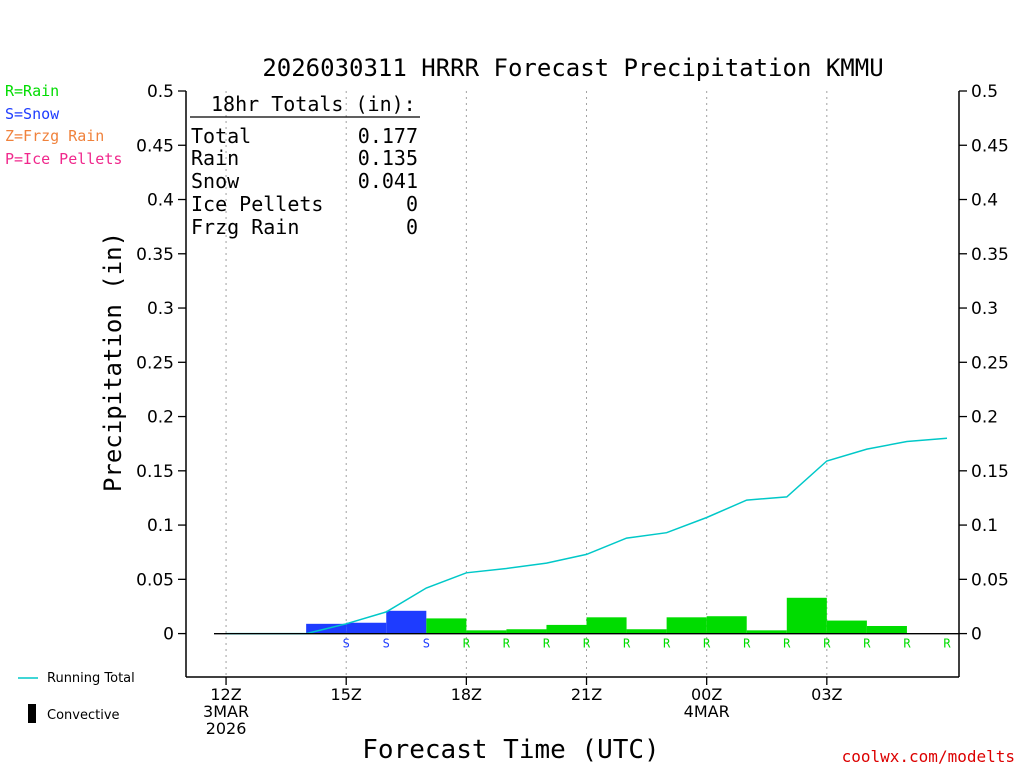 This screenshot has width=1024, height=768. What do you see at coordinates (990, 363) in the screenshot?
I see `y-tick-label-right: 0.25` at bounding box center [990, 363].